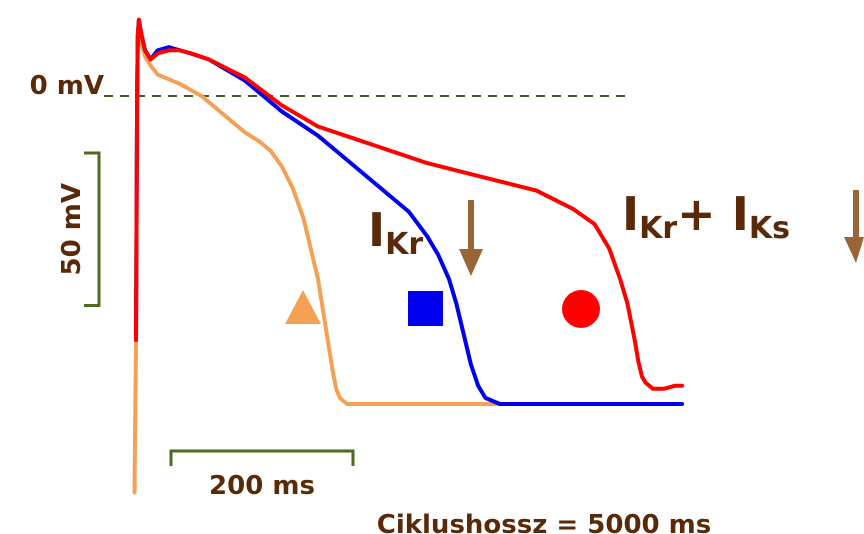 The width and height of the screenshot is (864, 534). Describe the element at coordinates (425, 308) in the screenshot. I see `square-marker` at that location.